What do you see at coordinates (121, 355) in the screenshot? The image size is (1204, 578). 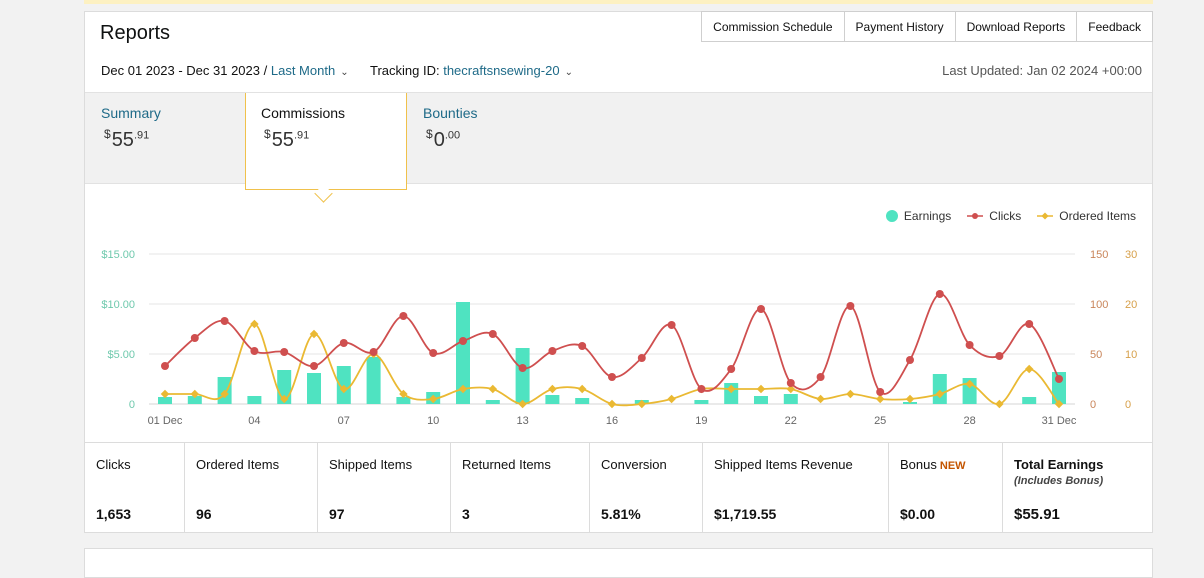 I see `y-left-tick-label: $5.00` at bounding box center [121, 355].